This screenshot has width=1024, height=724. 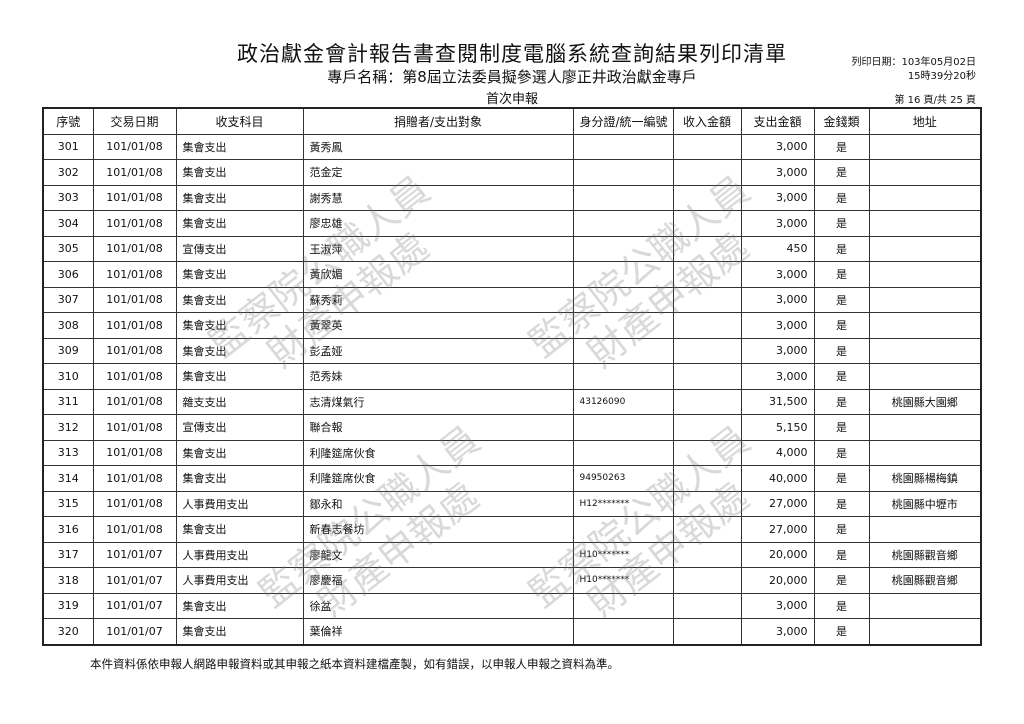 What do you see at coordinates (68, 529) in the screenshot?
I see `cell-seq: 316` at bounding box center [68, 529].